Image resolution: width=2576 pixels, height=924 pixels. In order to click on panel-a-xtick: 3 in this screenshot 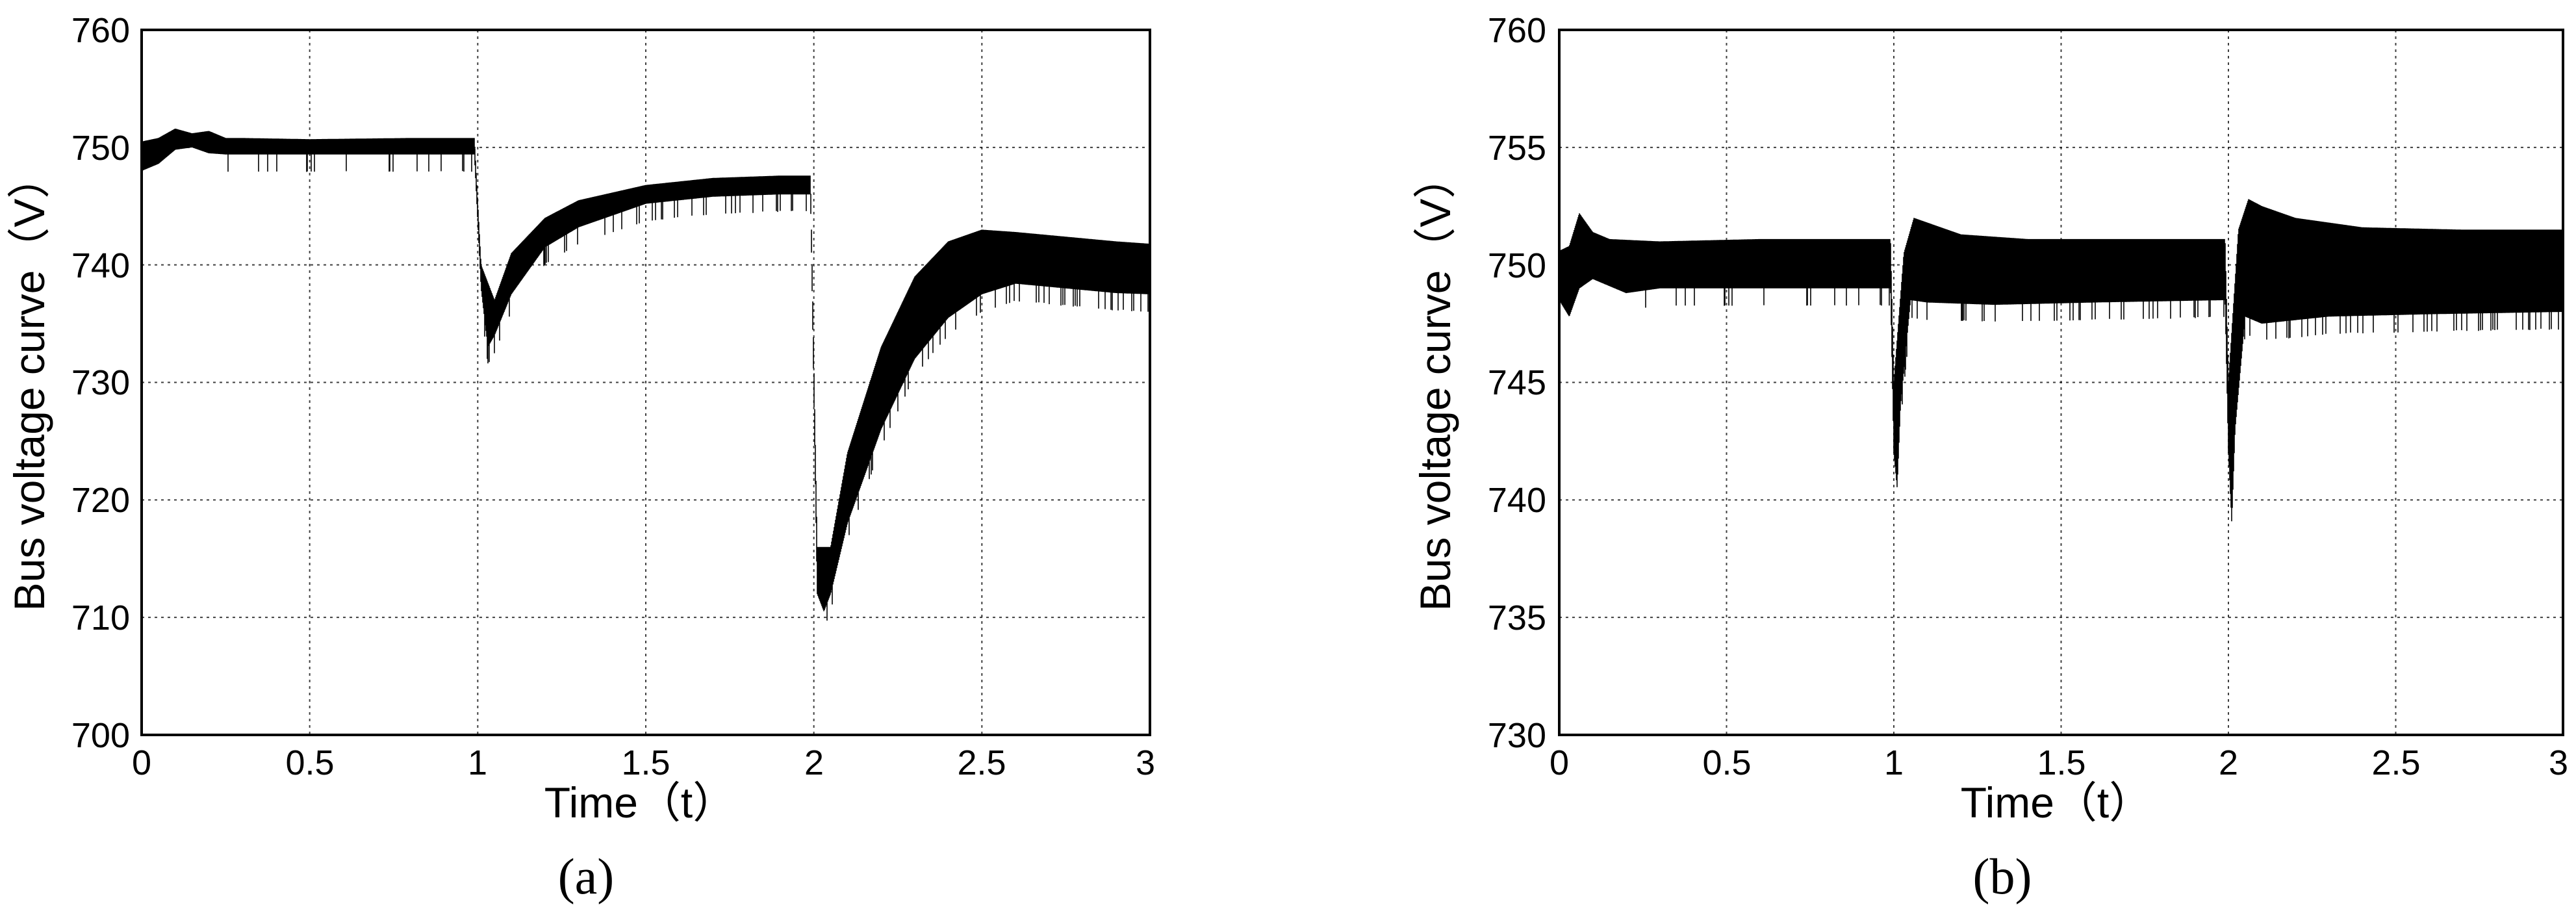, I will do `click(1145, 762)`.